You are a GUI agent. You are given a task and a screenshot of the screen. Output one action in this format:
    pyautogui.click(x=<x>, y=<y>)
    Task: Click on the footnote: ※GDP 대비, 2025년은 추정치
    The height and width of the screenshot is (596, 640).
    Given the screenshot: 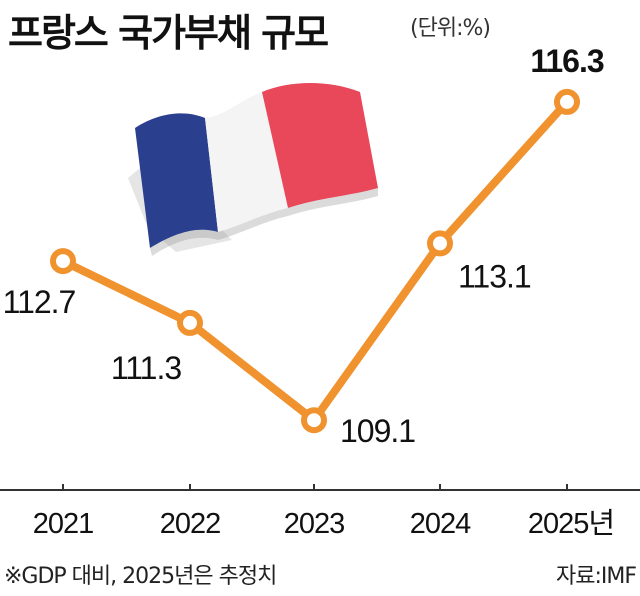 What is the action you would take?
    pyautogui.click(x=140, y=576)
    